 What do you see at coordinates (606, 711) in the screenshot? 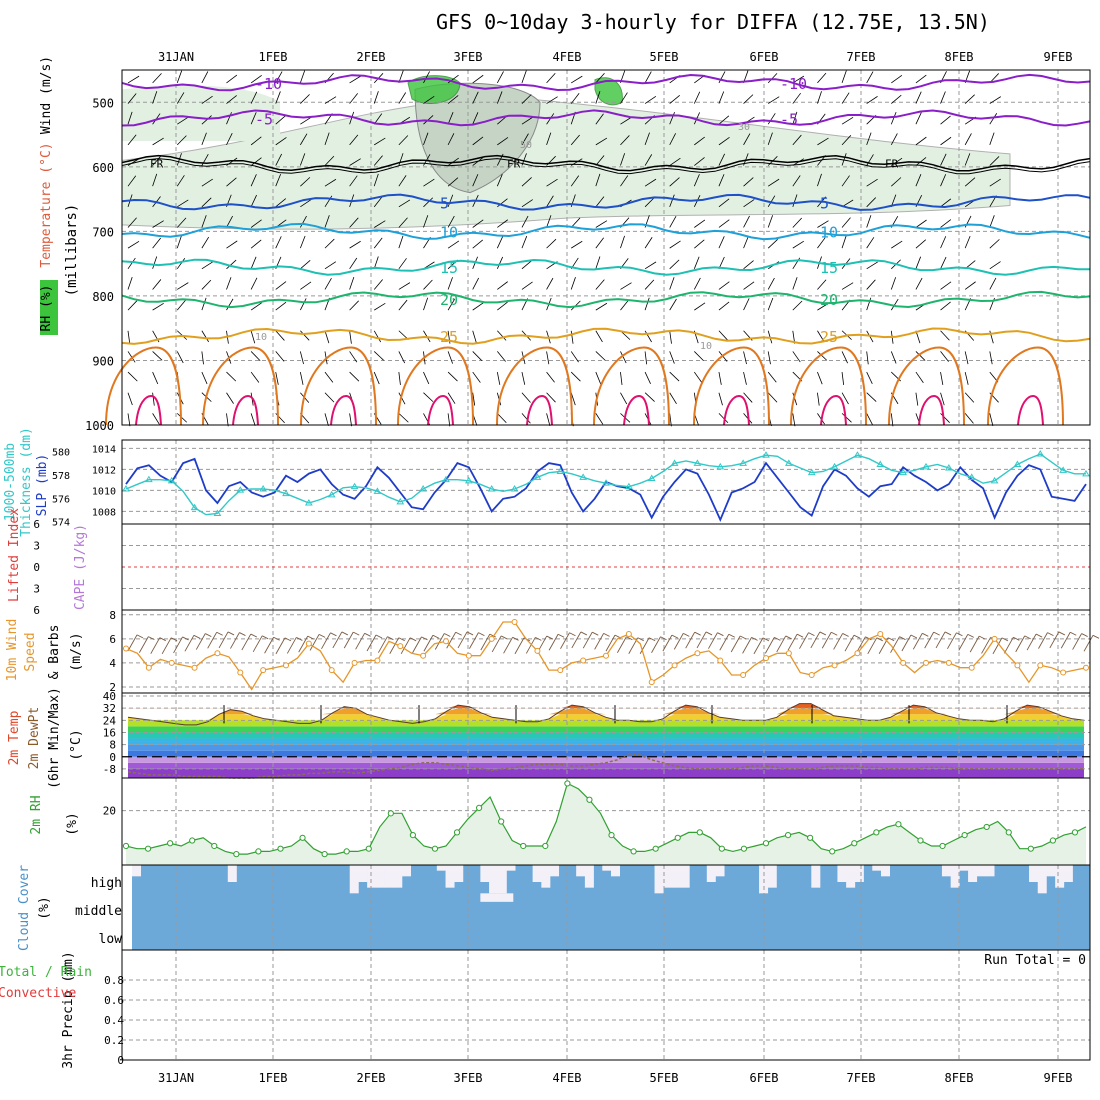
I see `temp-warm-fill` at bounding box center [606, 711].